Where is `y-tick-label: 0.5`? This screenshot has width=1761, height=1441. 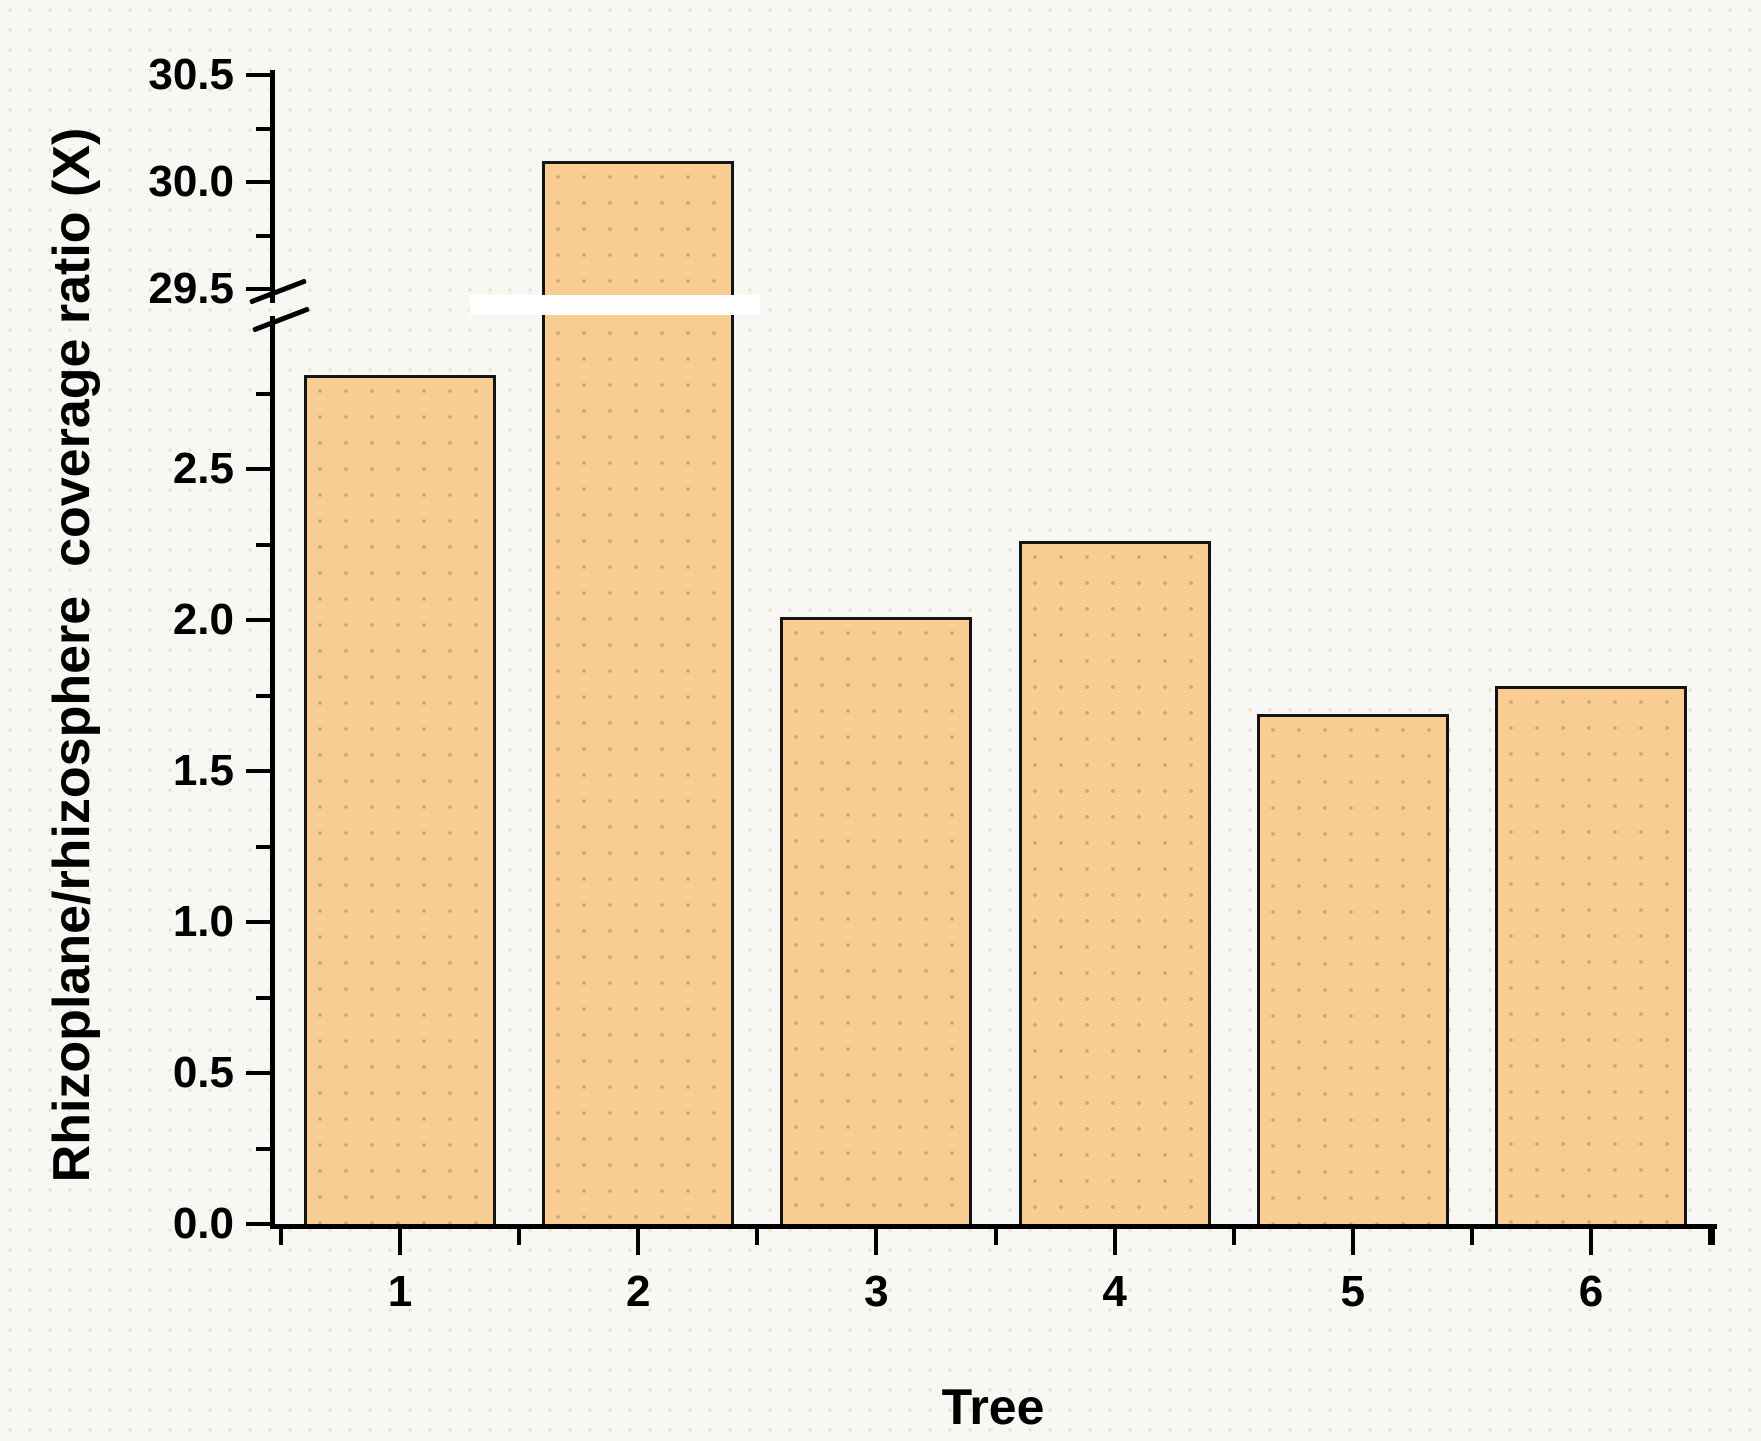 y-tick-label: 0.5 is located at coordinates (203, 1072).